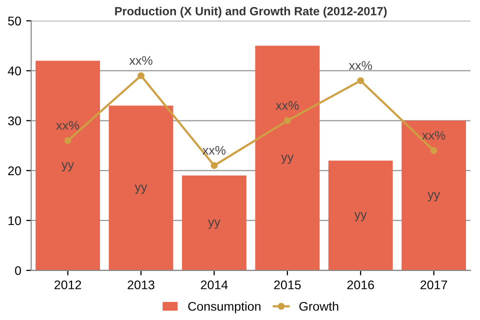  What do you see at coordinates (287, 285) in the screenshot?
I see `x-tick-label: 2015` at bounding box center [287, 285].